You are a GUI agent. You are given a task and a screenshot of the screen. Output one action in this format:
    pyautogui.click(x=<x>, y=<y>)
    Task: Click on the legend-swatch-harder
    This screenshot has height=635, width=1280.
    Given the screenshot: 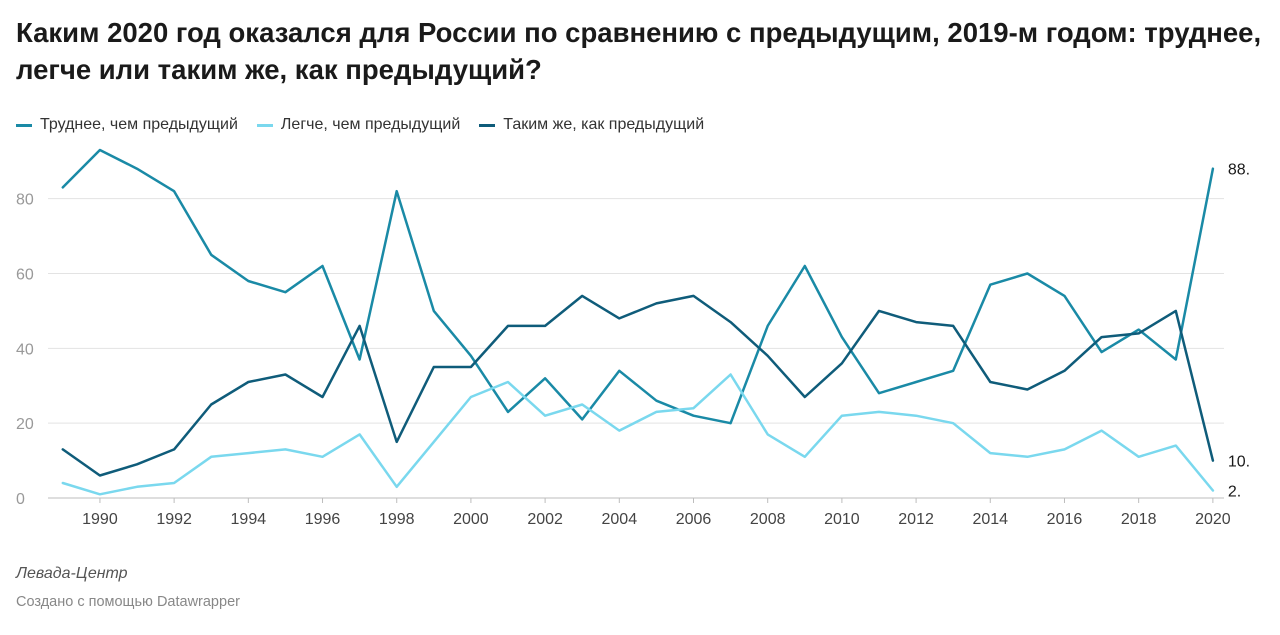 What is the action you would take?
    pyautogui.click(x=24, y=125)
    